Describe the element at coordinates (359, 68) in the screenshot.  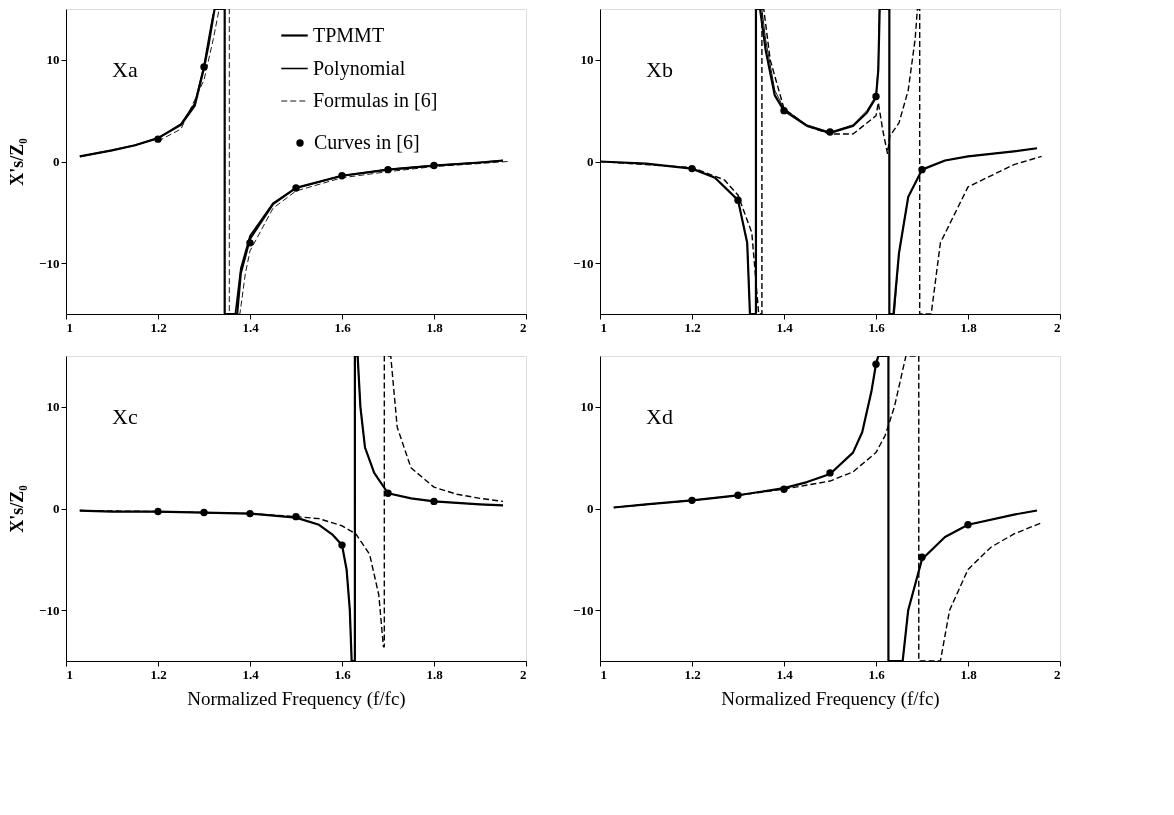
I see `legend-label: Polynomial` at that location.